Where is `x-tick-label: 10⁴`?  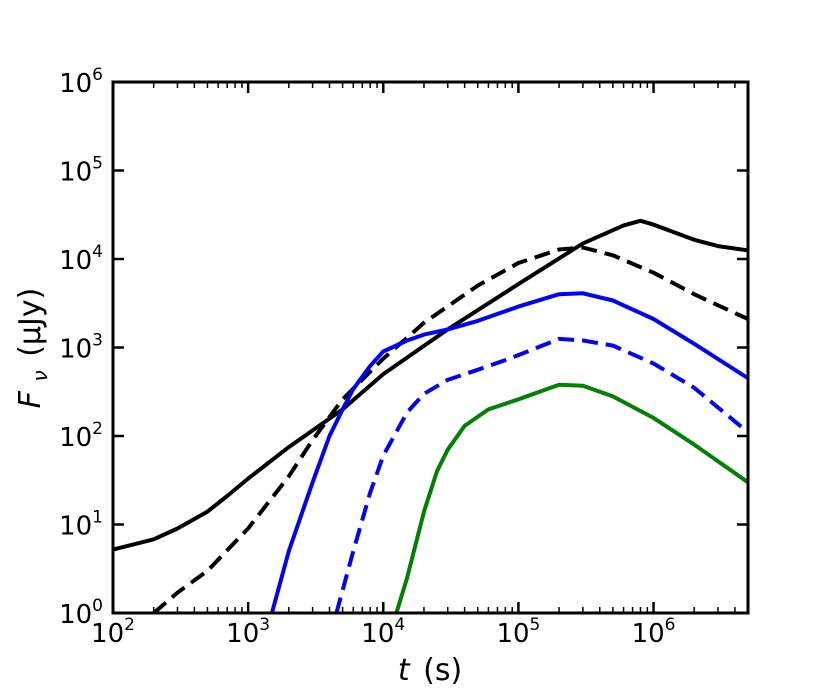
x-tick-label: 10⁴ is located at coordinates (383, 632).